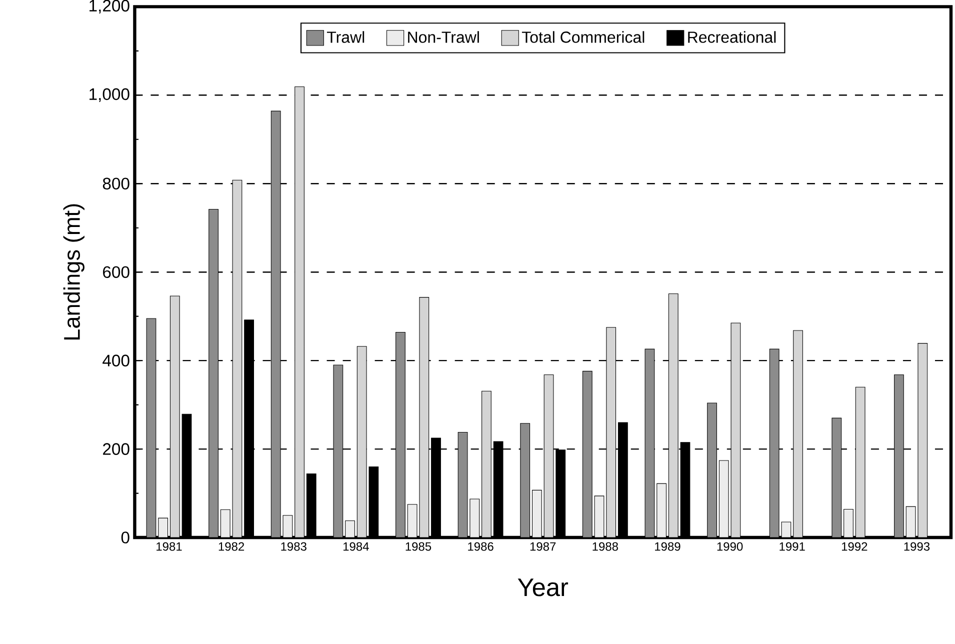 The height and width of the screenshot is (644, 955). Describe the element at coordinates (855, 546) in the screenshot. I see `x-tick-label: 1992` at that location.